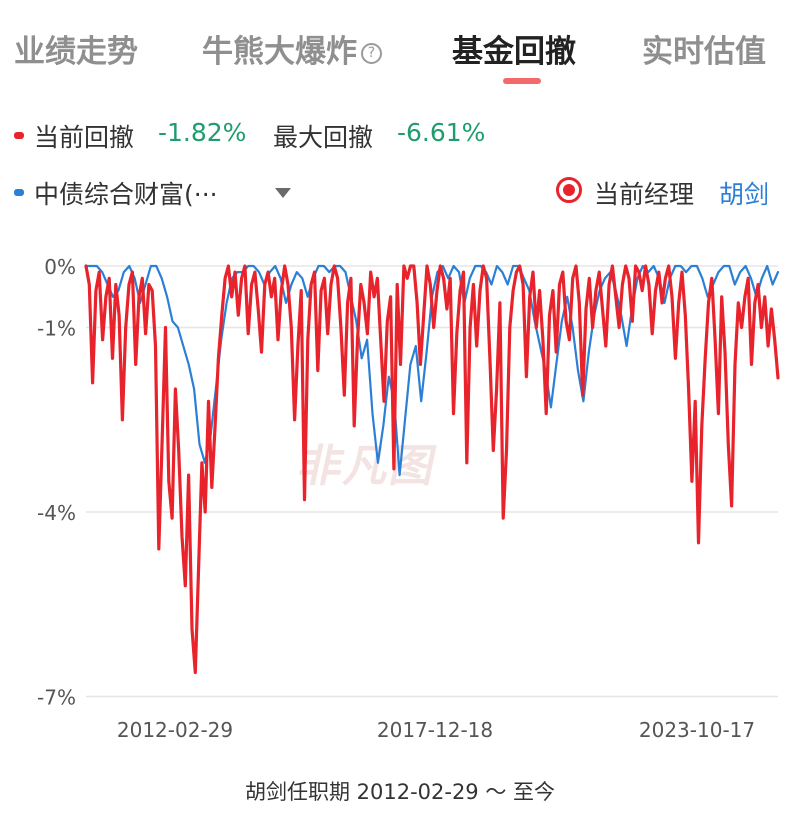  I want to click on caret-down-icon, so click(283, 193).